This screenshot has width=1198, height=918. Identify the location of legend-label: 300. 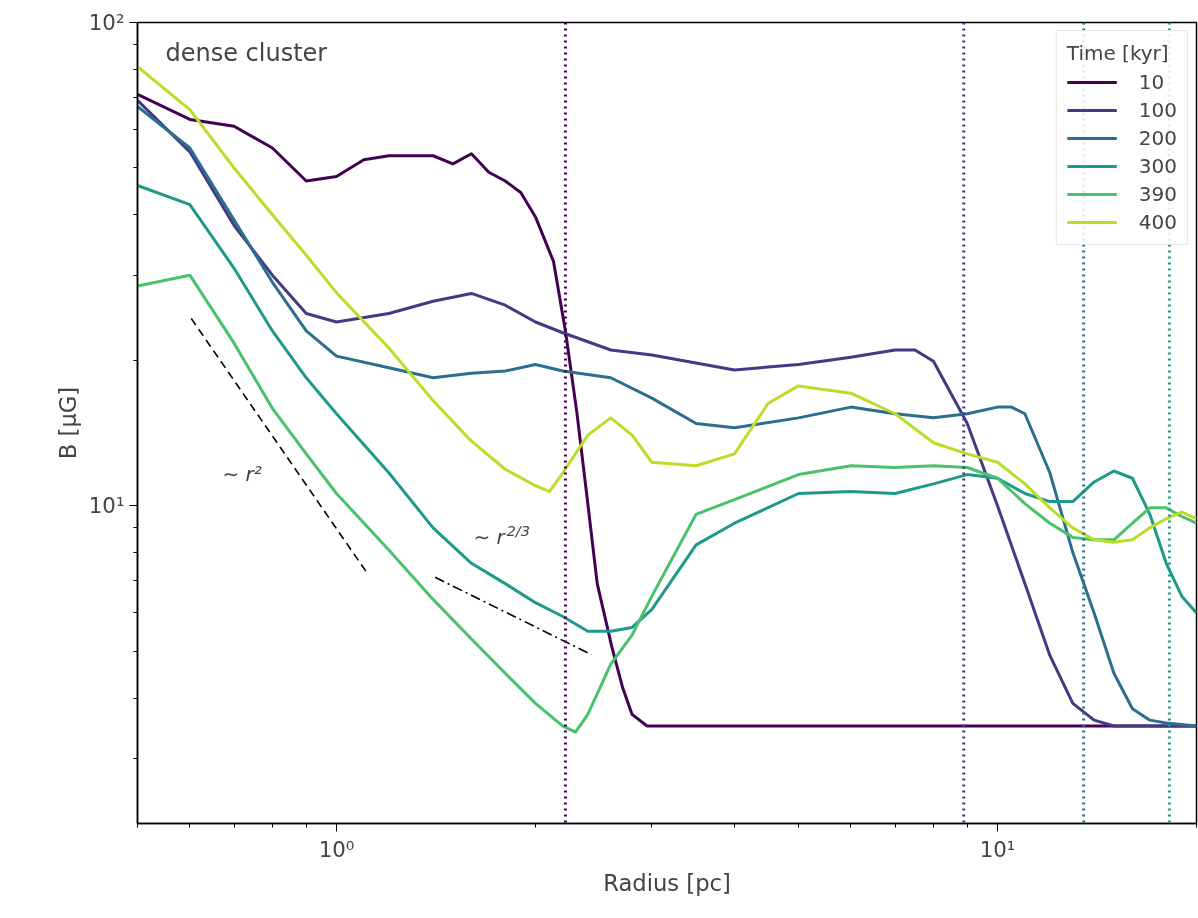
(1157, 166).